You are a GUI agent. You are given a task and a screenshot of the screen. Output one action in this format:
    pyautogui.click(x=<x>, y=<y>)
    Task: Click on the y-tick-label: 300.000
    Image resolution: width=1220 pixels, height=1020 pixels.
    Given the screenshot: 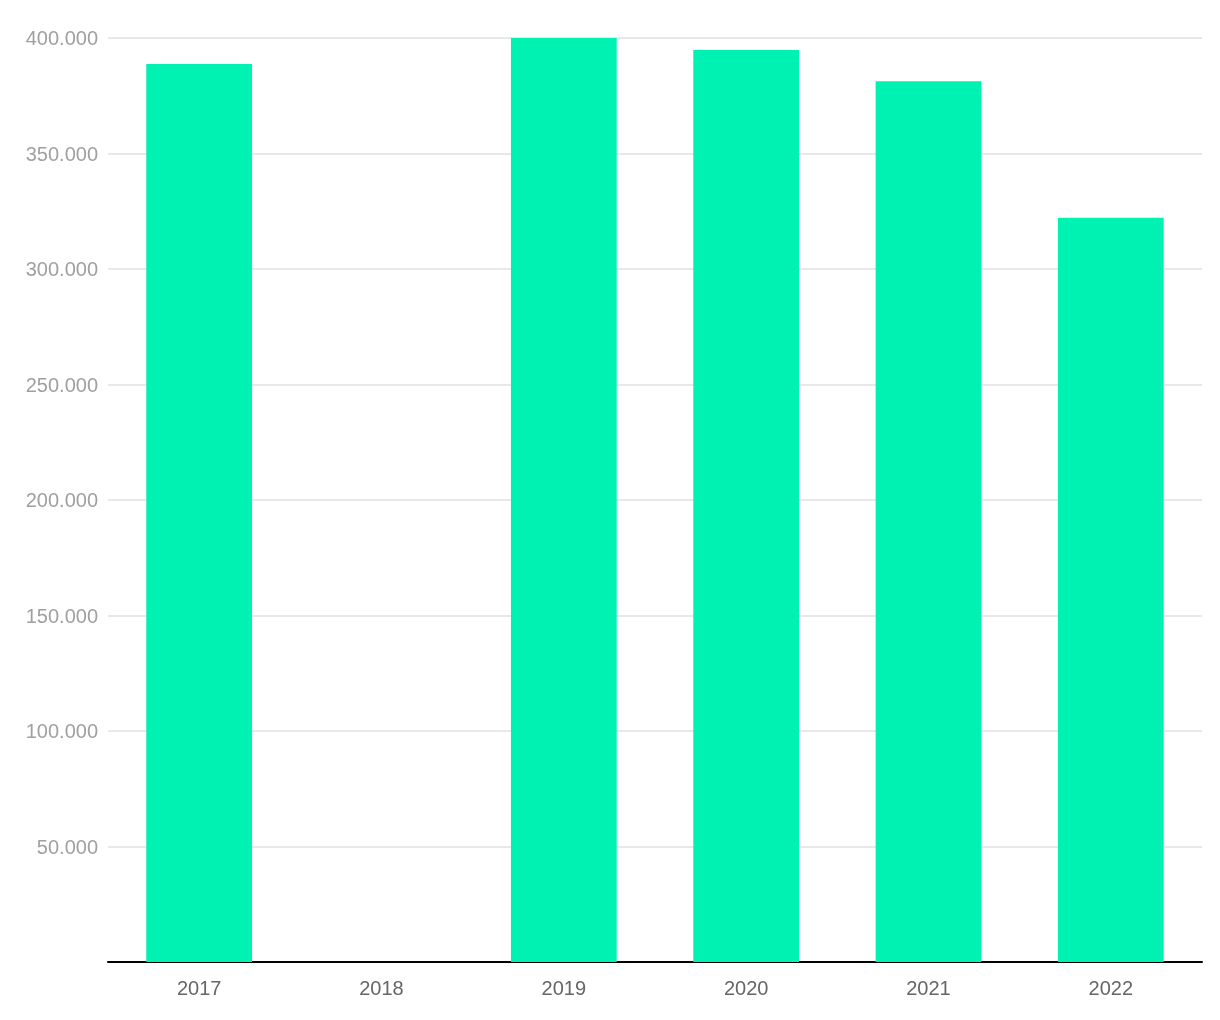 What is the action you would take?
    pyautogui.click(x=61, y=269)
    